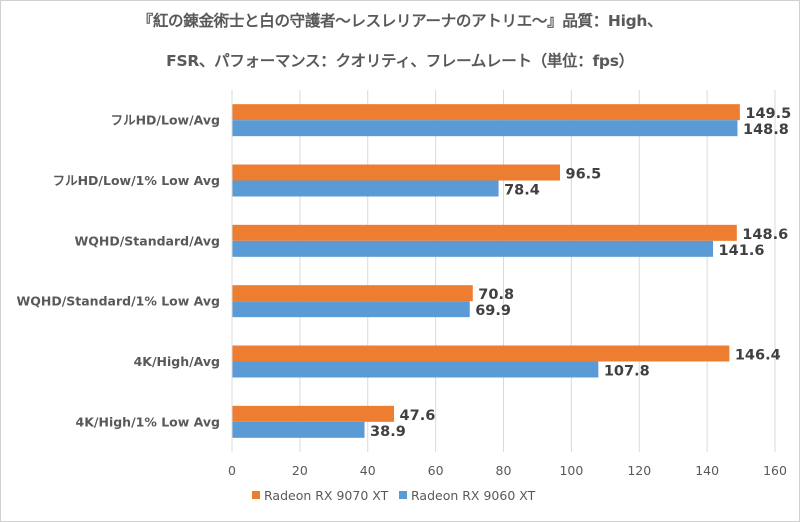 The width and height of the screenshot is (800, 522). I want to click on x-tick-label: 80, so click(504, 470).